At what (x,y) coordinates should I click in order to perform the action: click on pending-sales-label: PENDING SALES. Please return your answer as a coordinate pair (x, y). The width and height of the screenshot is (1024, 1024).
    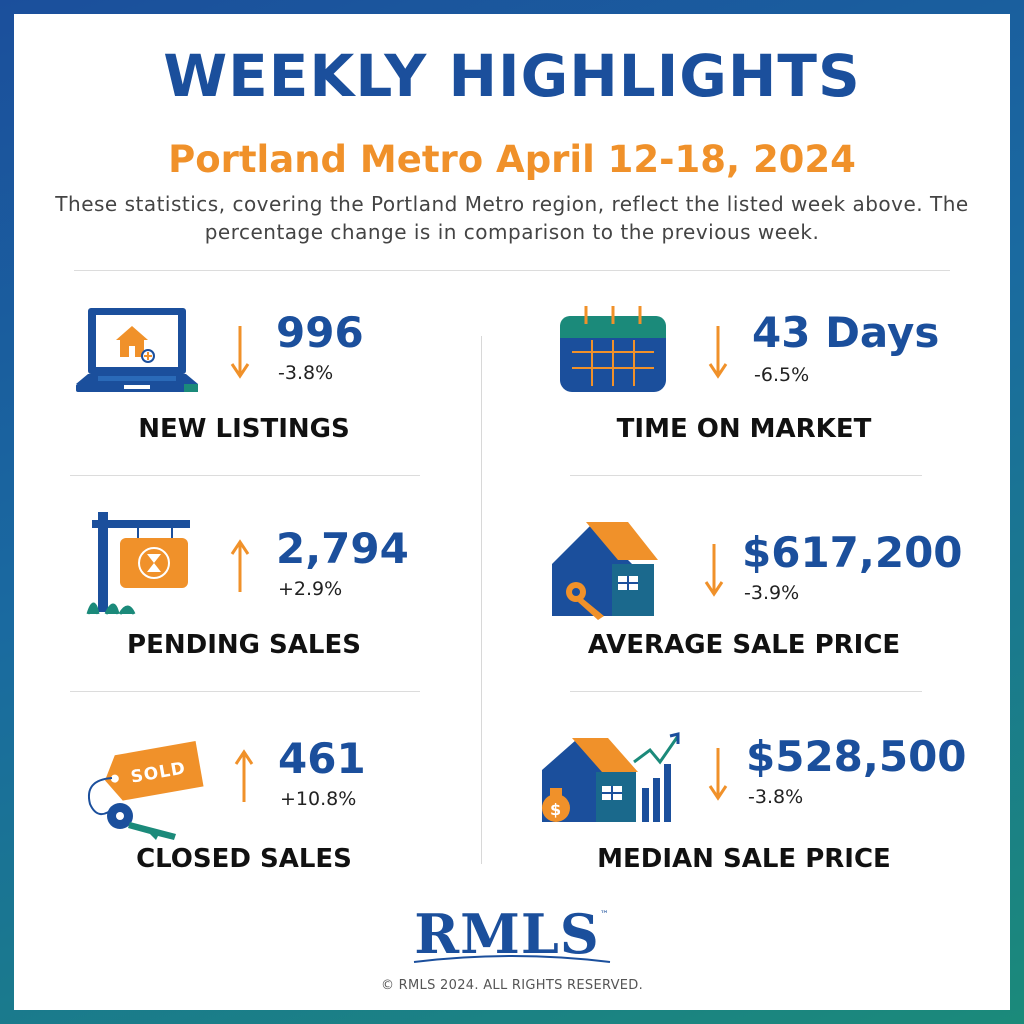
    Looking at the image, I should click on (244, 645).